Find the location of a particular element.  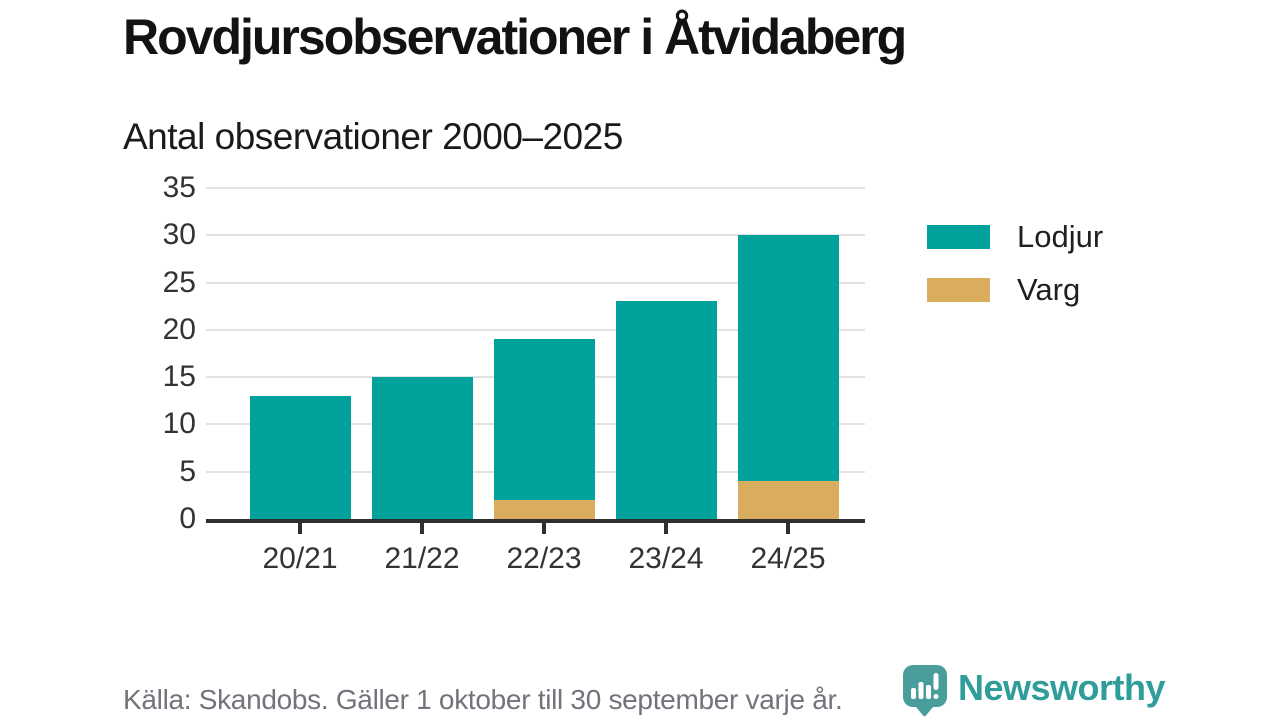

page-title: Rovdjursobservationer i Åtvidaberg is located at coordinates (515, 37).